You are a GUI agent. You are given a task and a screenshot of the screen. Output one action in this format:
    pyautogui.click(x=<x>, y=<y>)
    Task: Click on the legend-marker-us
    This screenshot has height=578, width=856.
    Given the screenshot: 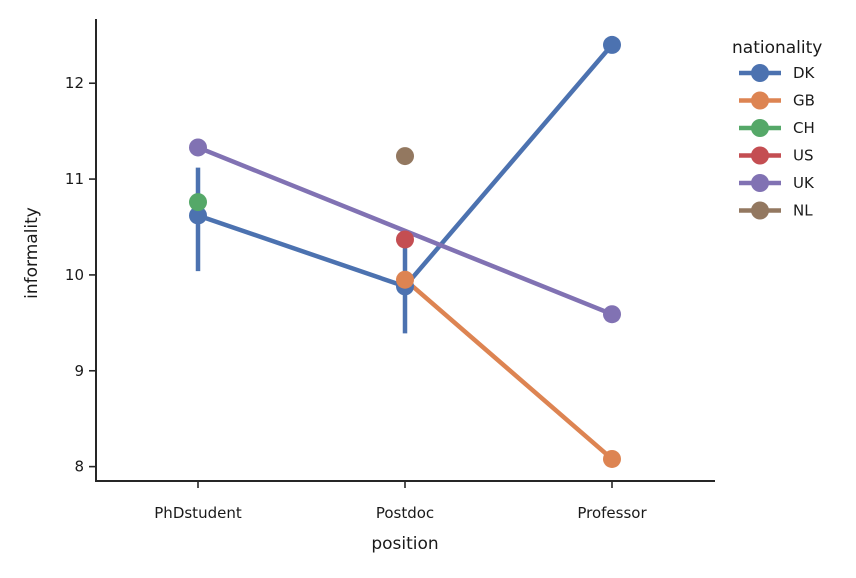 What is the action you would take?
    pyautogui.click(x=760, y=155)
    